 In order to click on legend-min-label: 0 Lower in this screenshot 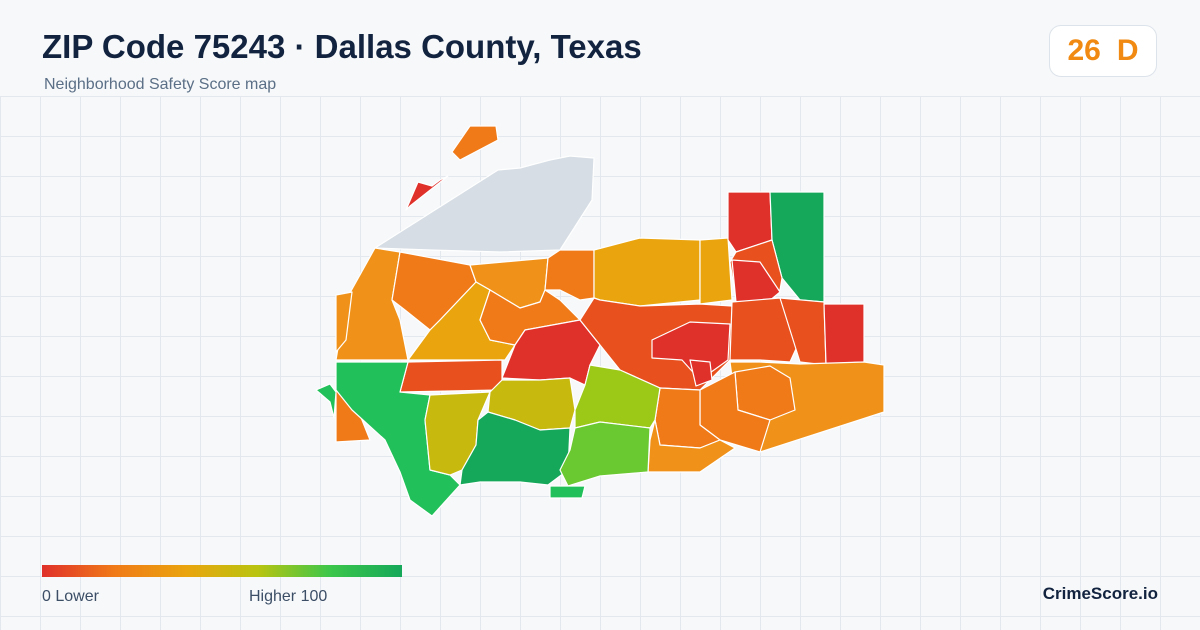, I will do `click(70, 596)`.